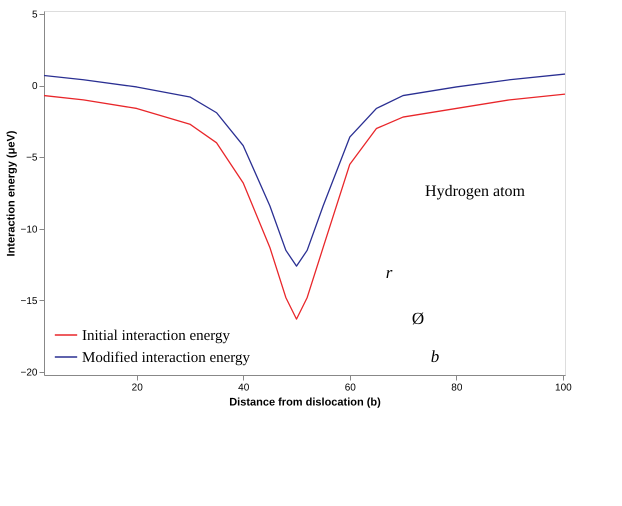 The width and height of the screenshot is (622, 506). What do you see at coordinates (166, 358) in the screenshot?
I see `legend-label: Modified interaction energy` at bounding box center [166, 358].